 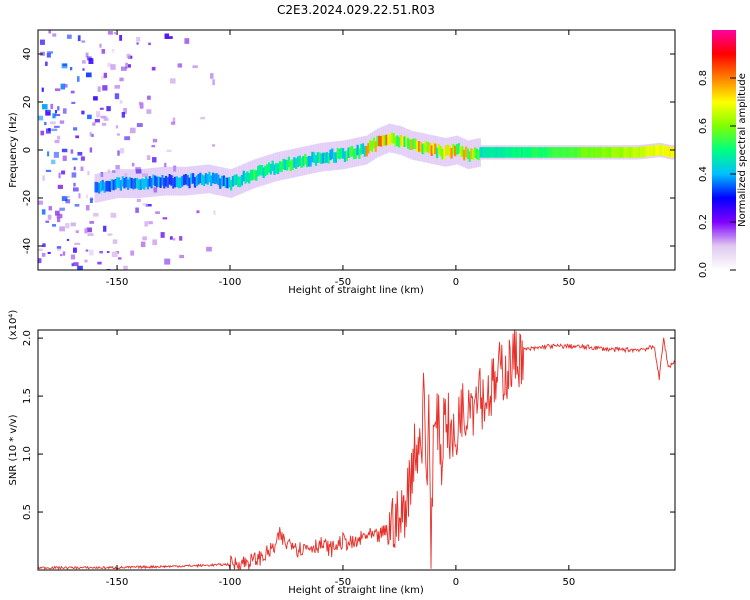 I want to click on snr-x-axis-label: Height of straight line (km), so click(x=356, y=590).